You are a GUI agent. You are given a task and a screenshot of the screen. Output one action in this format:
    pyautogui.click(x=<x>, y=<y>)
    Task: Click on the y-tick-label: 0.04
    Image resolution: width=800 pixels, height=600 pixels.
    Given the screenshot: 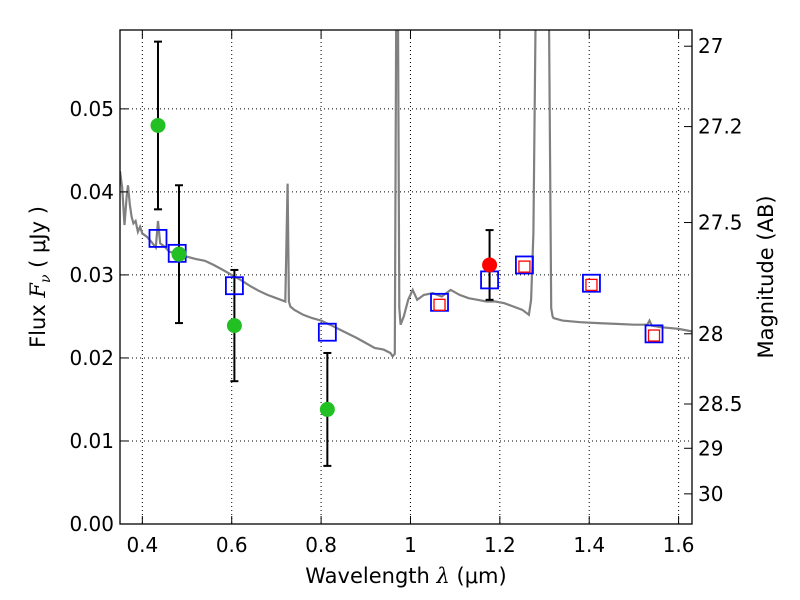 What is the action you would take?
    pyautogui.click(x=91, y=192)
    